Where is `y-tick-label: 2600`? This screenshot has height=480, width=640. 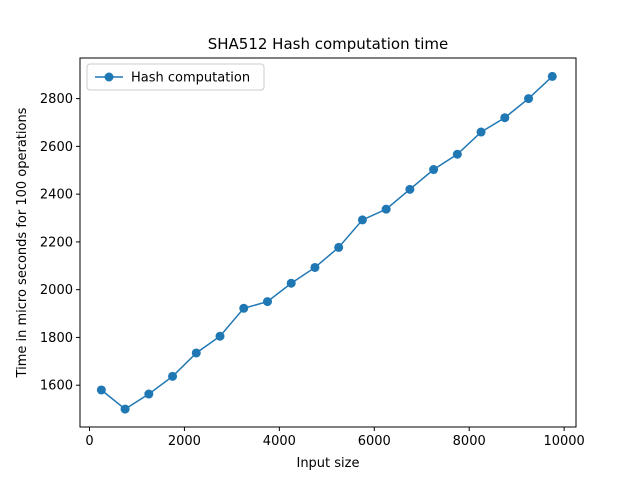 y-tick-label: 2600 is located at coordinates (56, 147).